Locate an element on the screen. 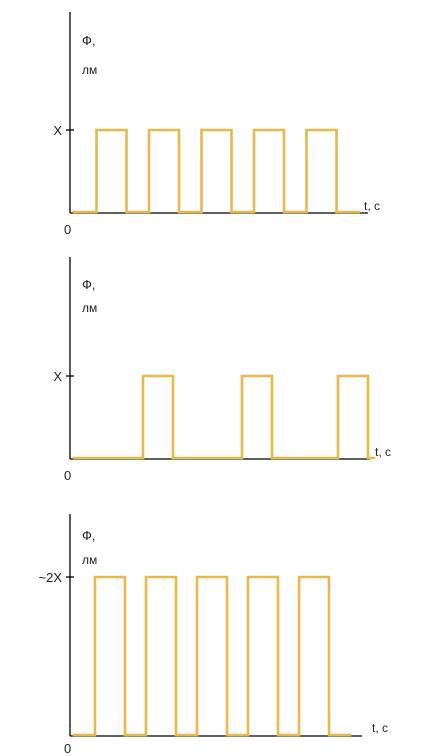 This screenshot has height=756, width=423. x-axis-label-1: t, с is located at coordinates (372, 206).